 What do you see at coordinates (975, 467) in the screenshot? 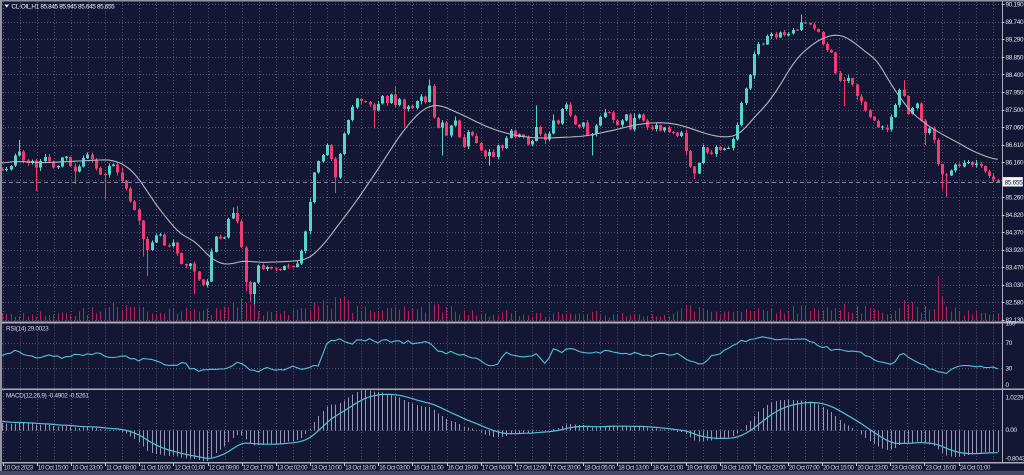
I see `svg-text: 24 Oct 01:00` at bounding box center [975, 467].